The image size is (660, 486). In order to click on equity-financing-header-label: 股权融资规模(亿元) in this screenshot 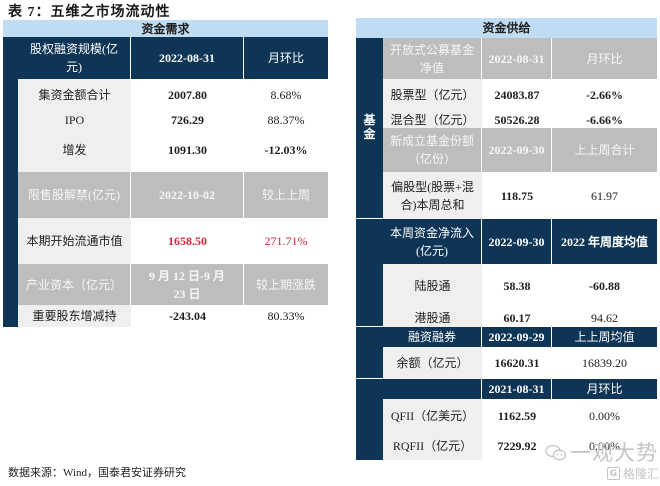, I will do `click(74, 58)`.